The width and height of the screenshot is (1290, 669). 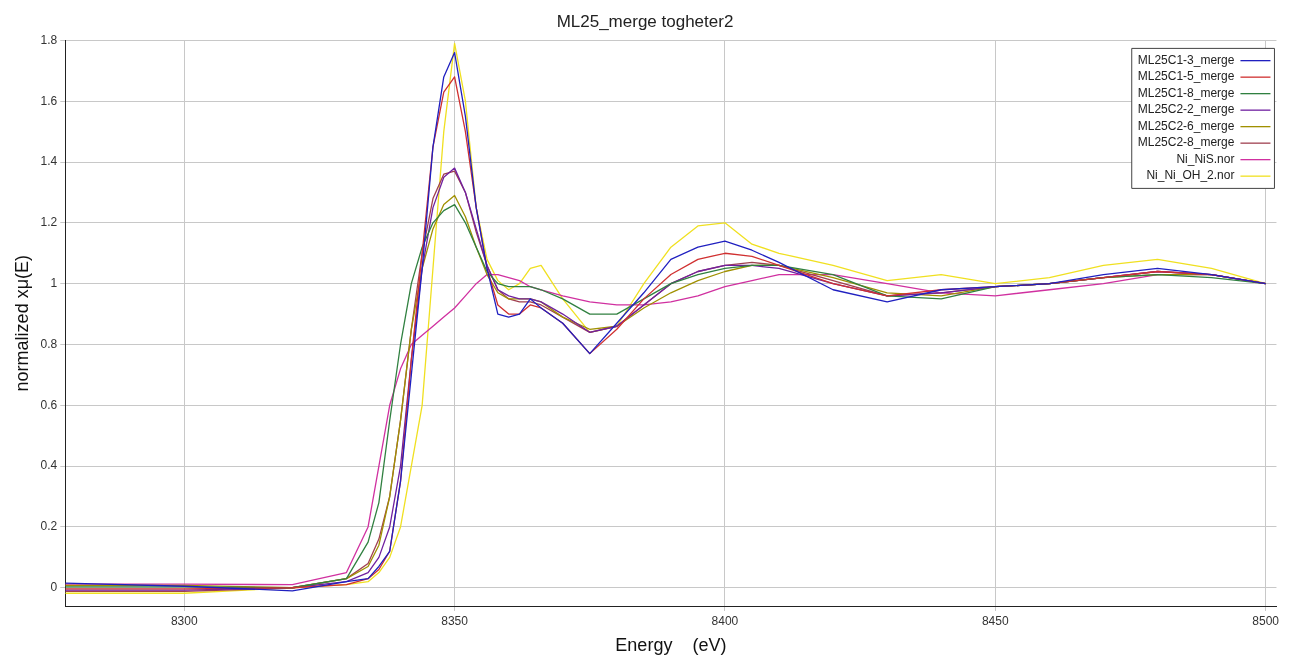 I want to click on y-tick-label: 0.8, so click(x=49, y=343).